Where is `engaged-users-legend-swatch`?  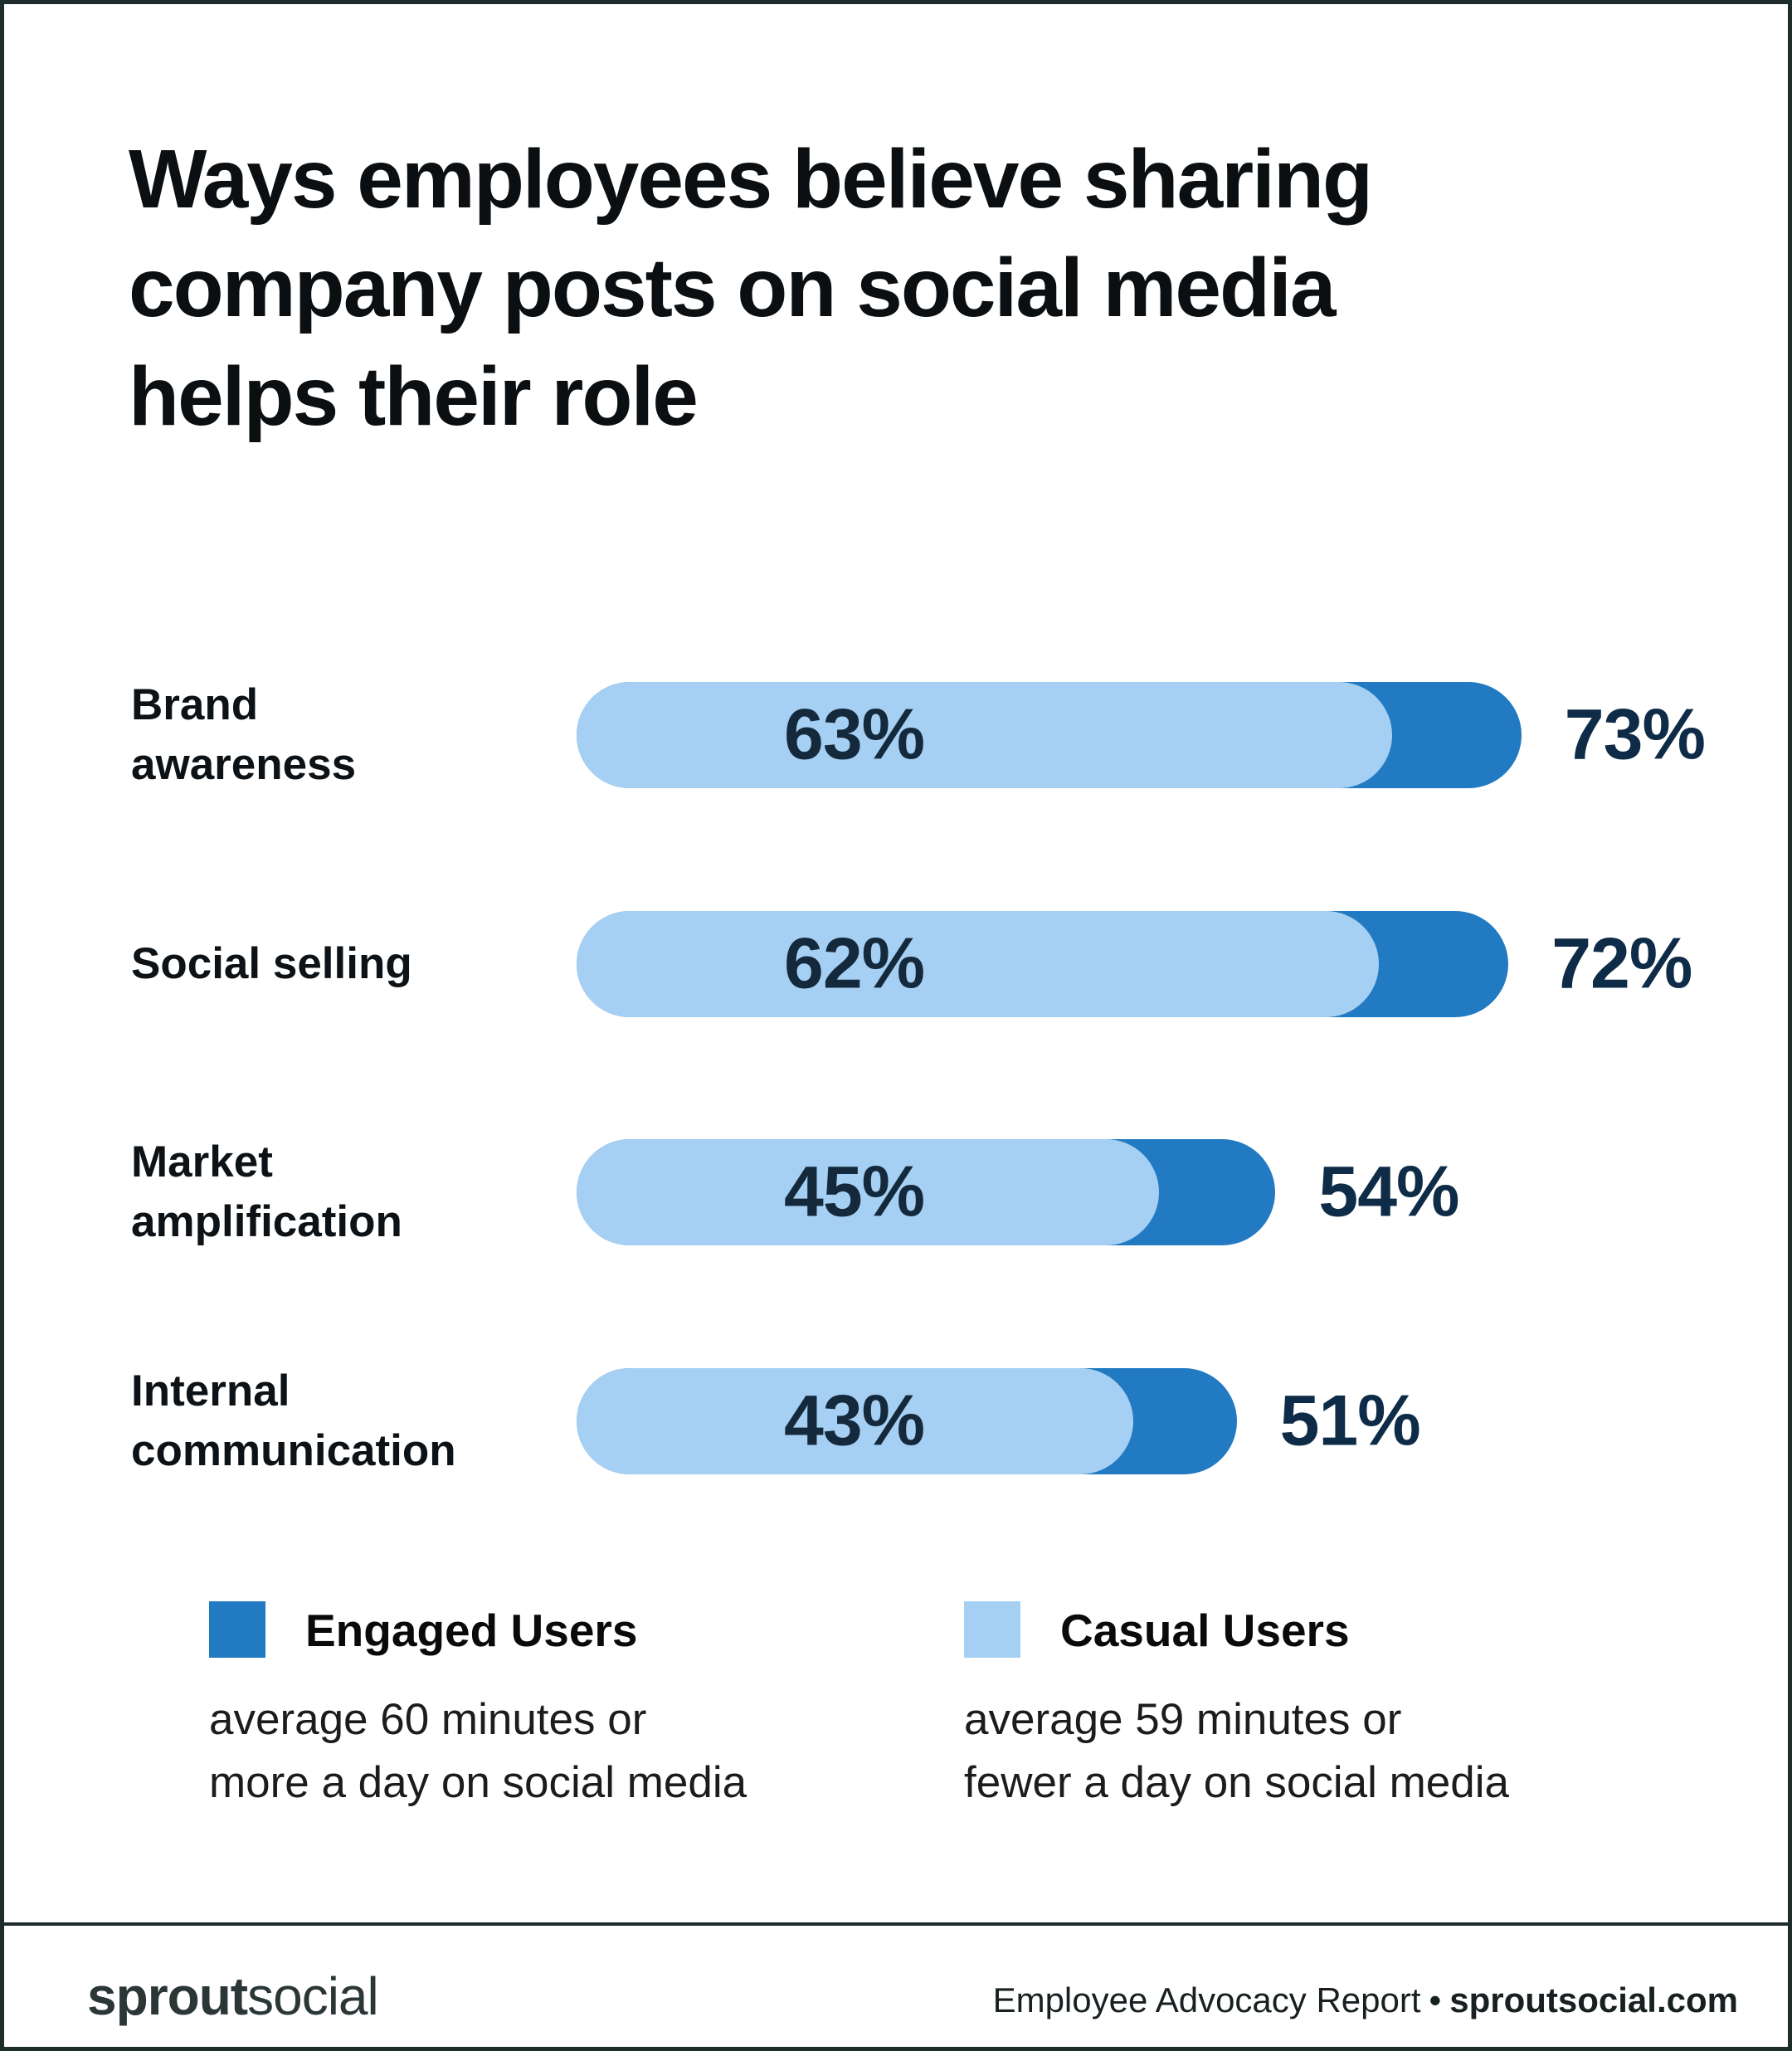
engaged-users-legend-swatch is located at coordinates (237, 1629).